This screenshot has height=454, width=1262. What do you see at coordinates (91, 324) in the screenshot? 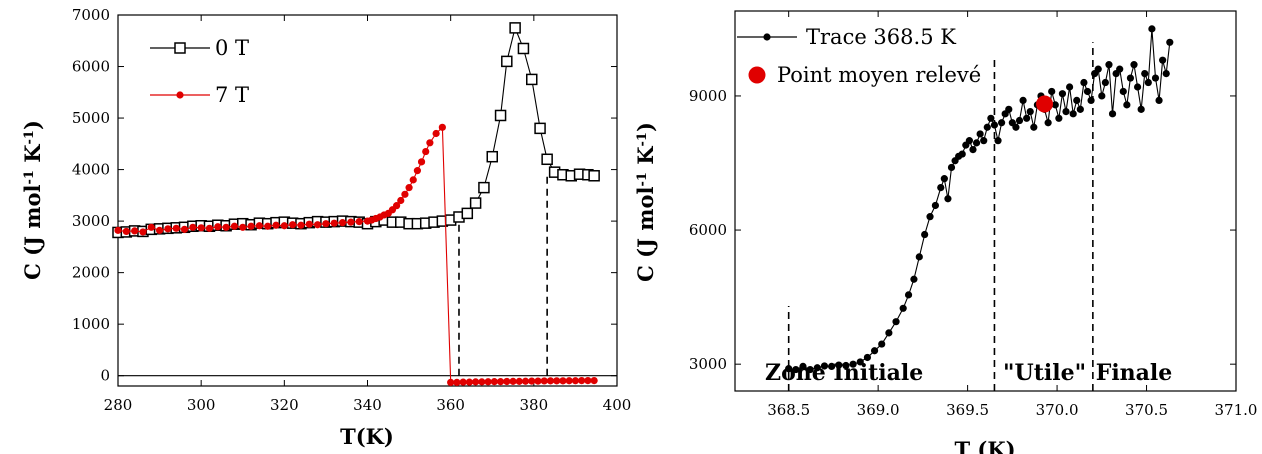
I see `y-tick-label: 1000` at bounding box center [91, 324].